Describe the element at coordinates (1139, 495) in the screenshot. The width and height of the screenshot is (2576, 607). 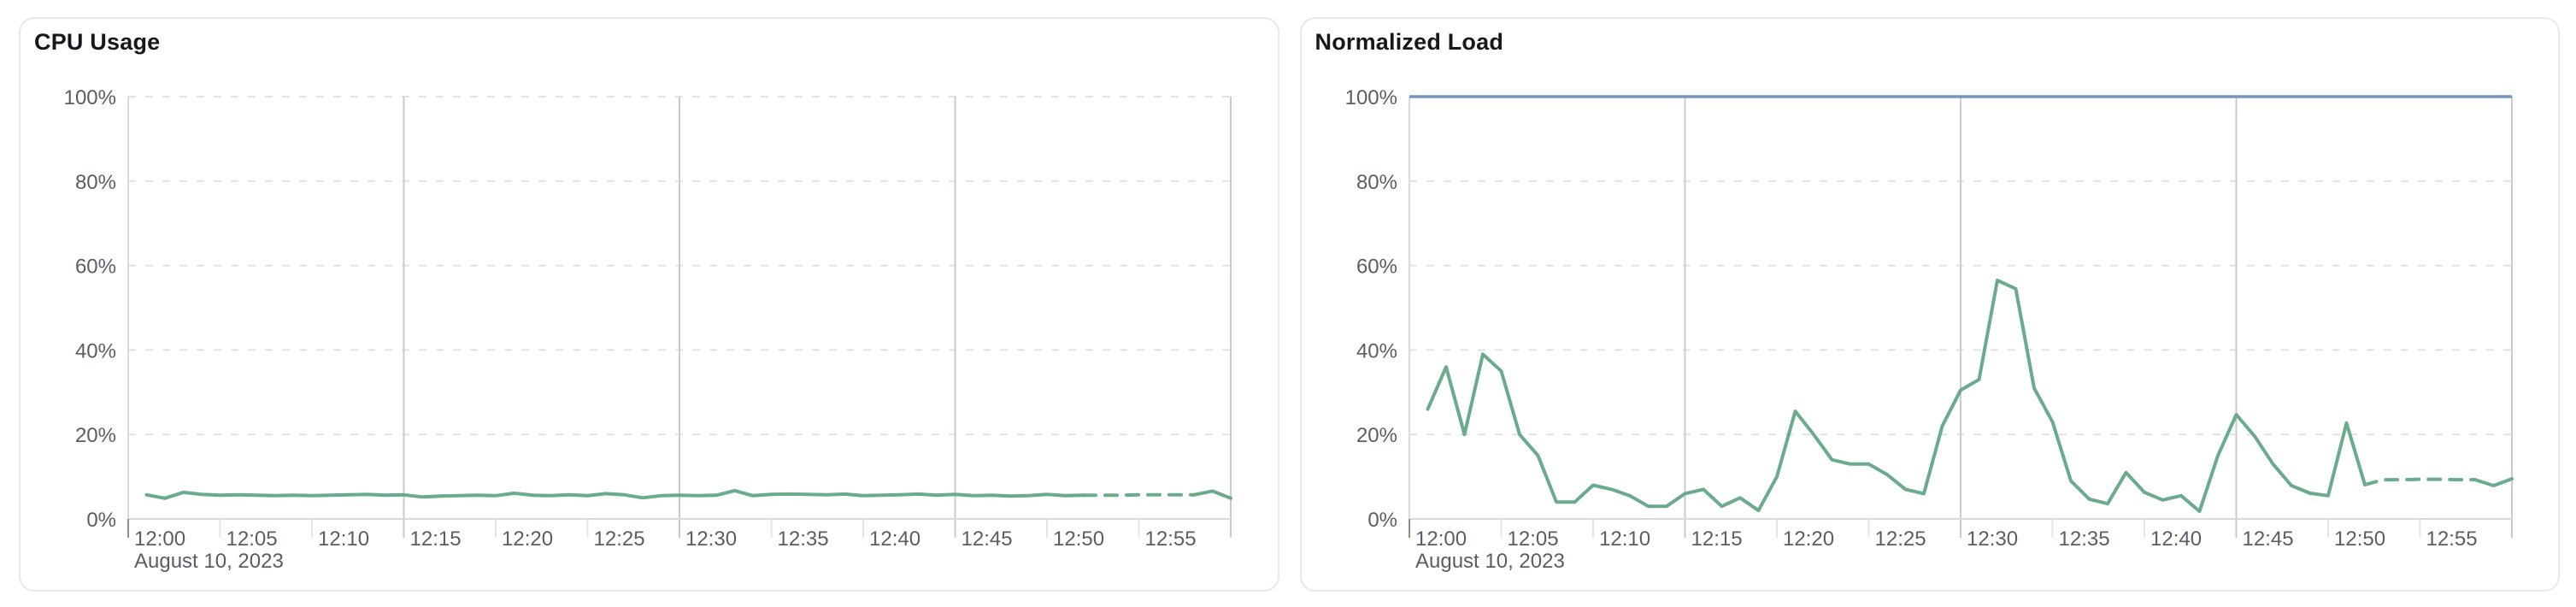
I see `series-line-cpu-usage-dashed` at that location.